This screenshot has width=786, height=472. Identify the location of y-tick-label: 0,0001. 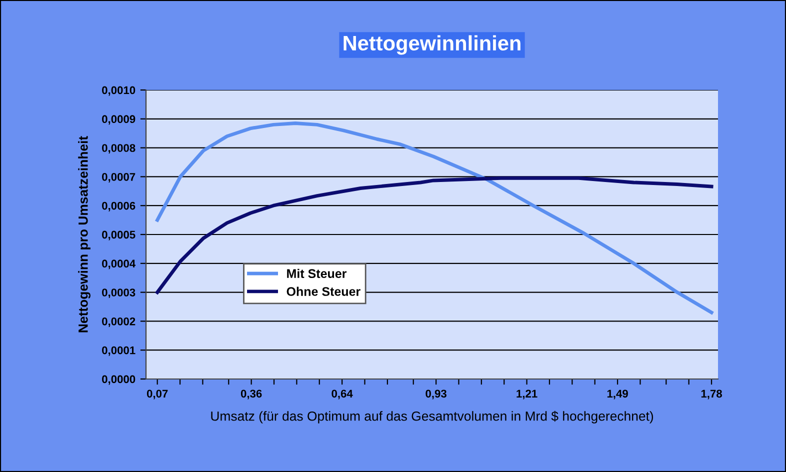
(119, 351).